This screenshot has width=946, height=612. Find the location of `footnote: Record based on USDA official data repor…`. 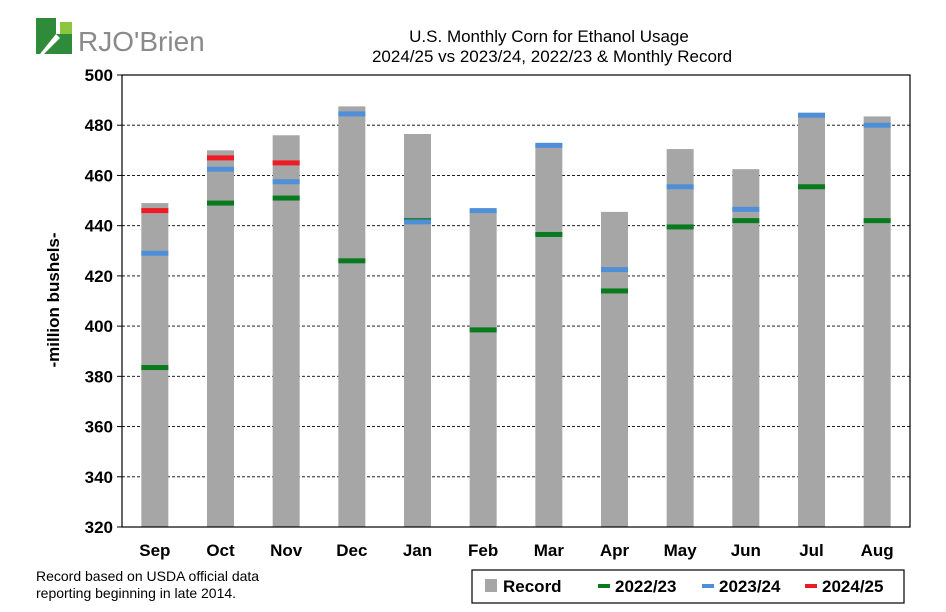

footnote: Record based on USDA official data repor… is located at coordinates (147, 585).